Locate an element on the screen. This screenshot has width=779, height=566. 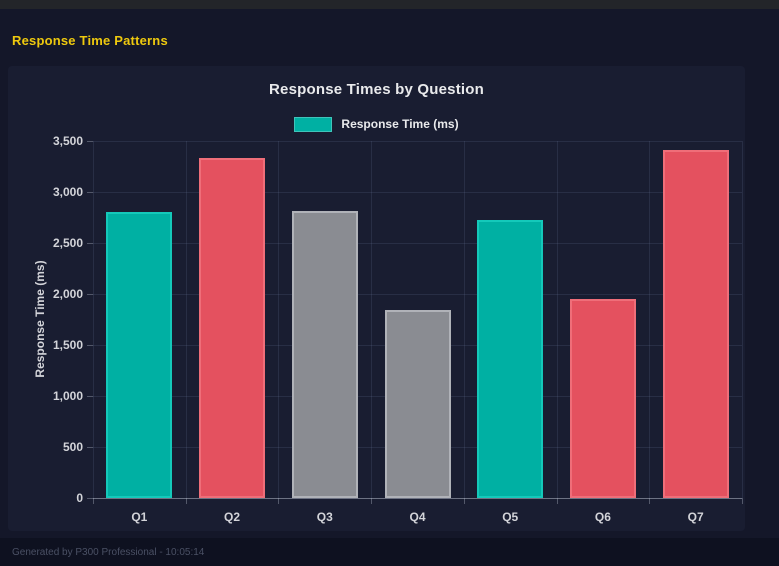
window-top-strip is located at coordinates (389, 4).